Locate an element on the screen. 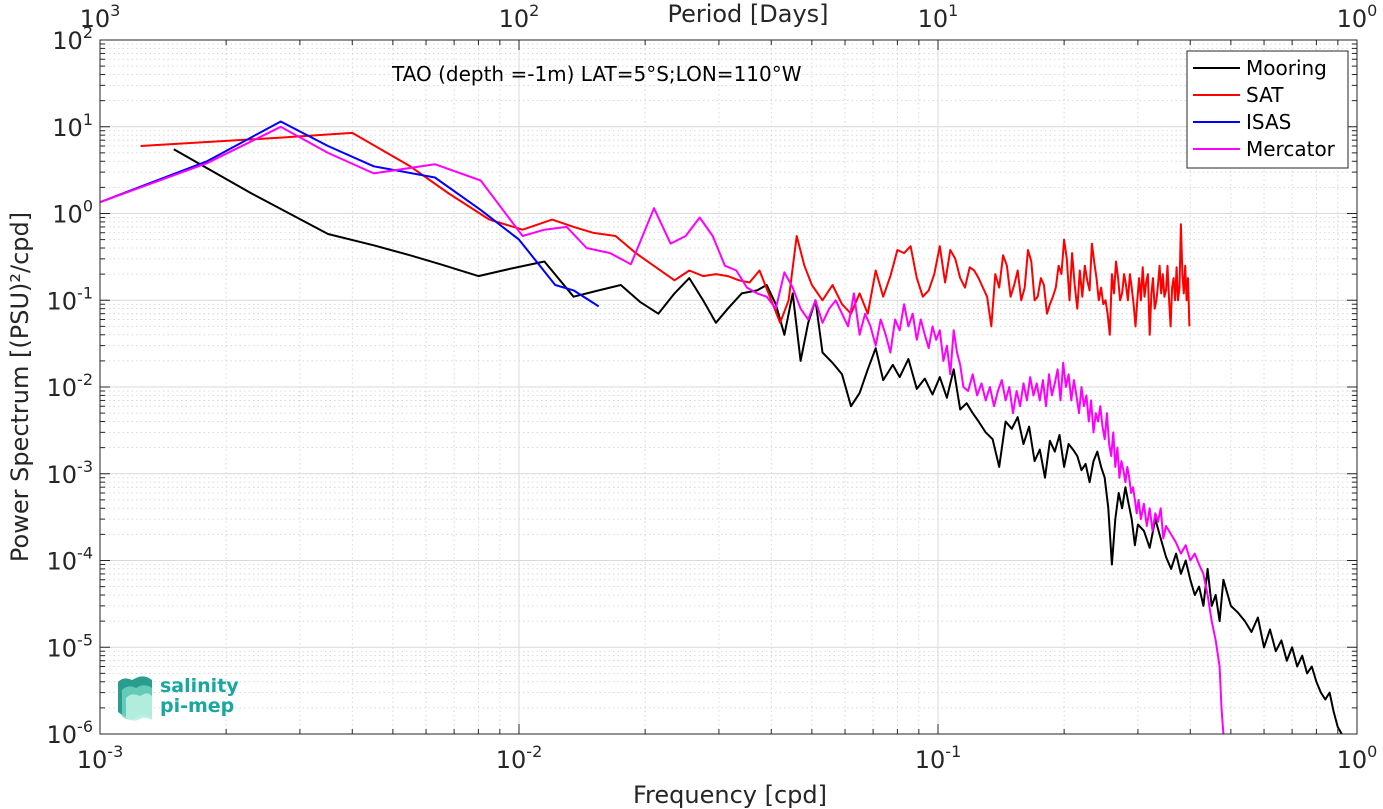  y-tick-labels: 10⁻⁶ 10⁻⁵ 10⁻⁴ 10⁻³ 10⁻² 10⁻¹ 10⁰ 10¹ 10² is located at coordinates (70, 386).